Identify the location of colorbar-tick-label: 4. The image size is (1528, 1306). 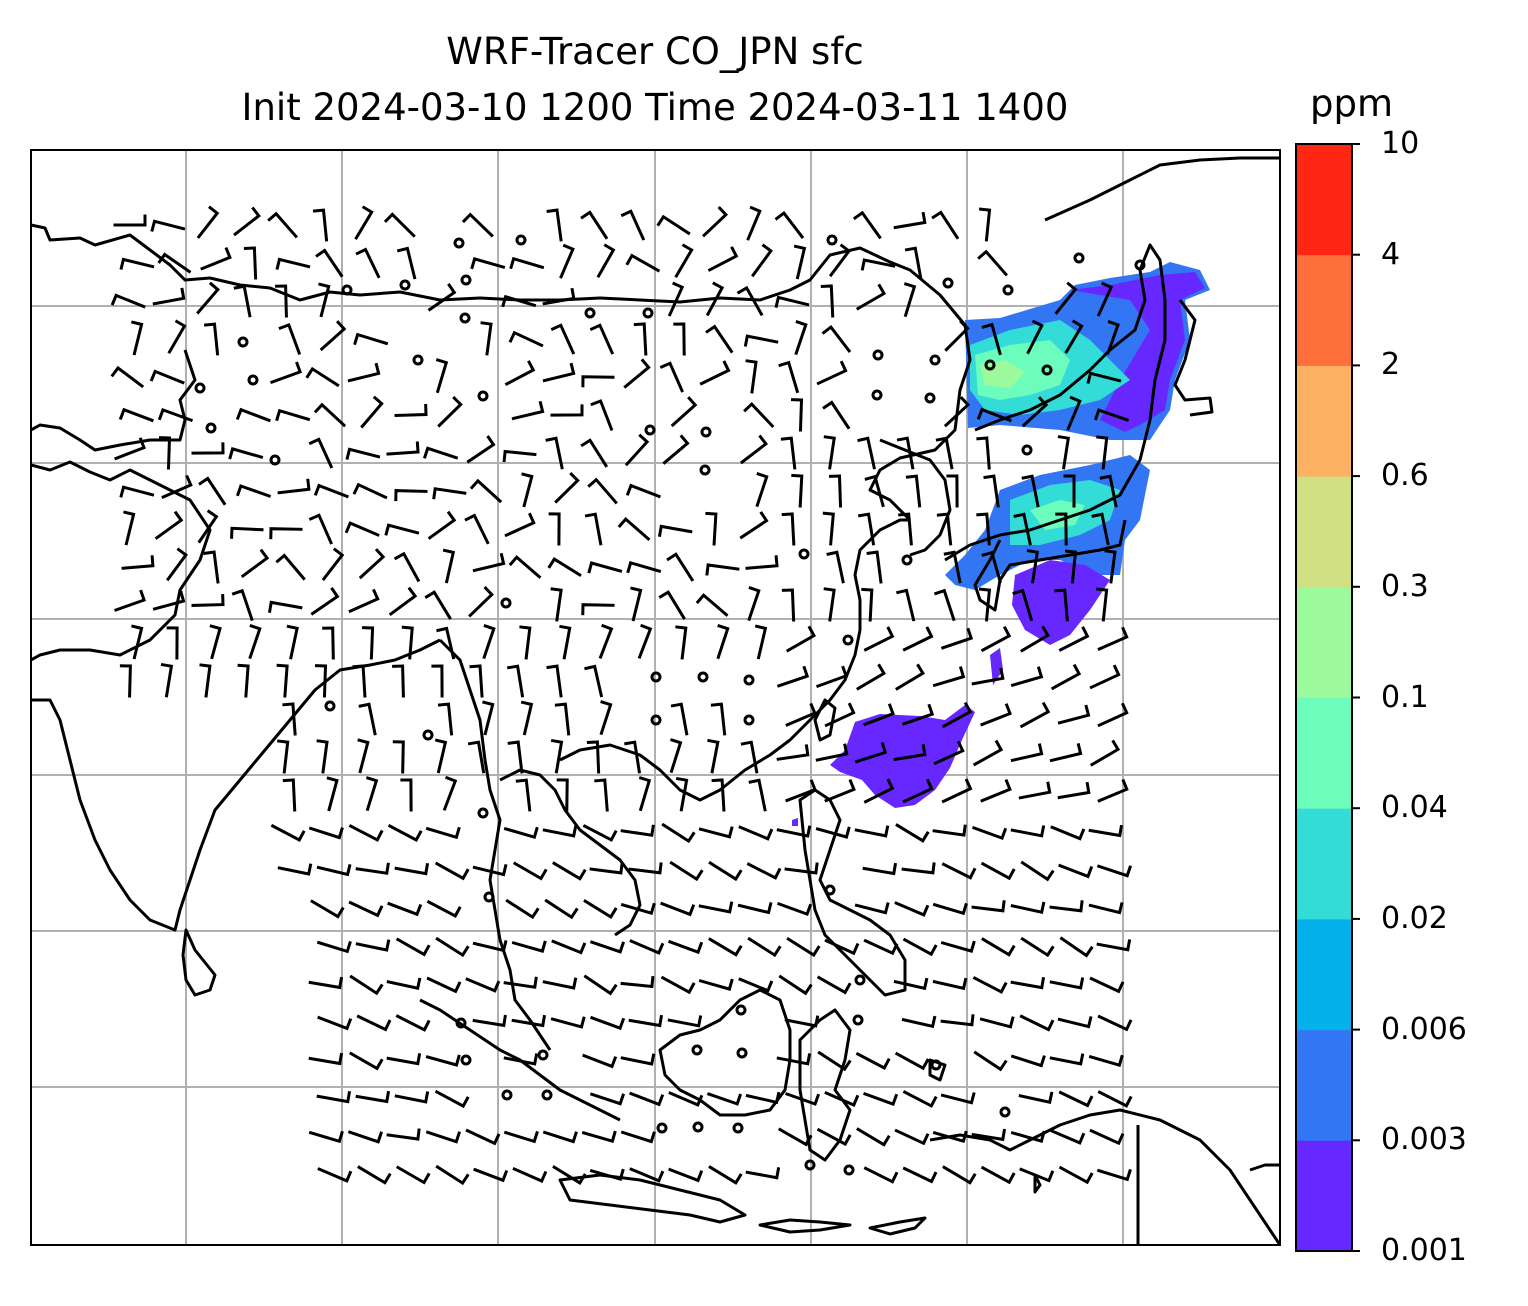
(1391, 254).